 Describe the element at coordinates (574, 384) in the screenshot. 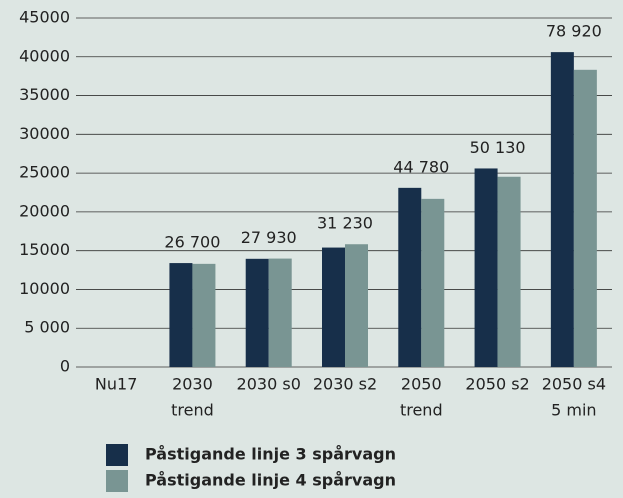

I see `x-tick-label: 2050 s4` at that location.